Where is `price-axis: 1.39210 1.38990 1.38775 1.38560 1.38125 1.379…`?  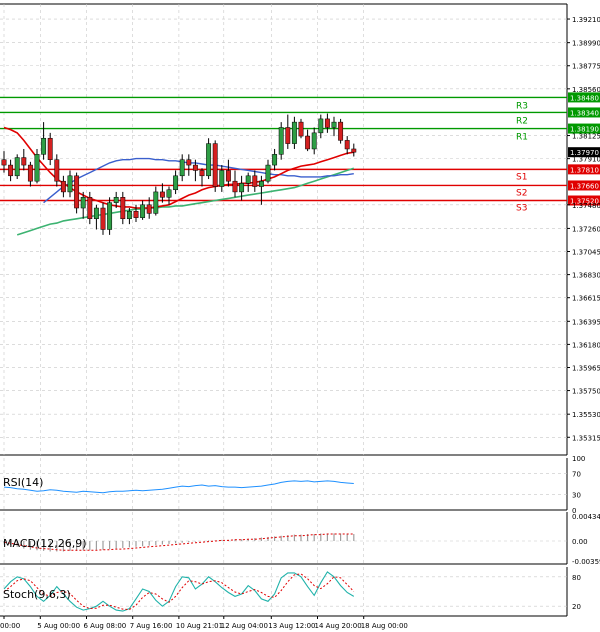 price-axis: 1.39210 1.38990 1.38775 1.38560 1.38125 1.379… is located at coordinates (583, 229).